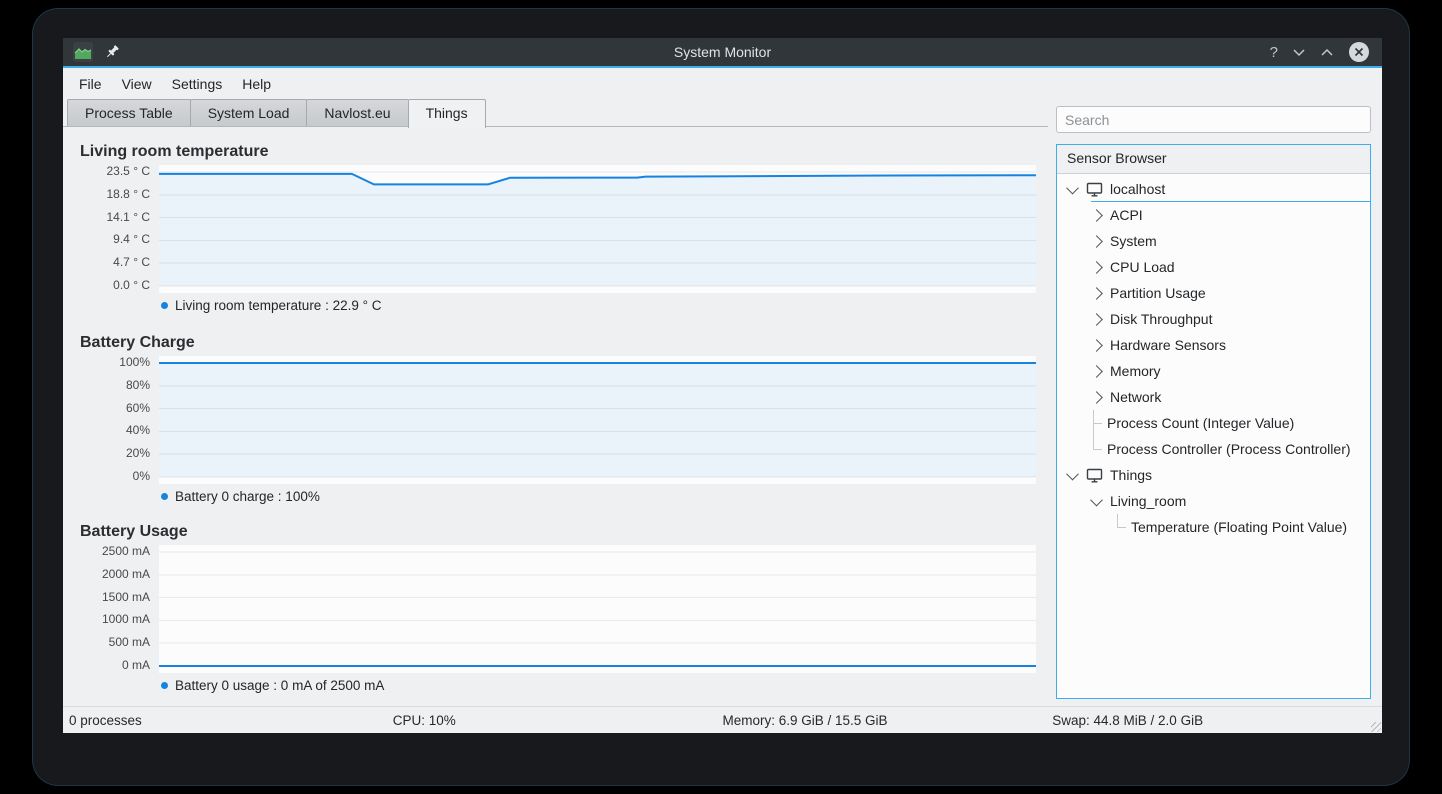 Image resolution: width=1442 pixels, height=794 pixels. What do you see at coordinates (1158, 293) in the screenshot?
I see `tree-item-label: Partition Usage` at bounding box center [1158, 293].